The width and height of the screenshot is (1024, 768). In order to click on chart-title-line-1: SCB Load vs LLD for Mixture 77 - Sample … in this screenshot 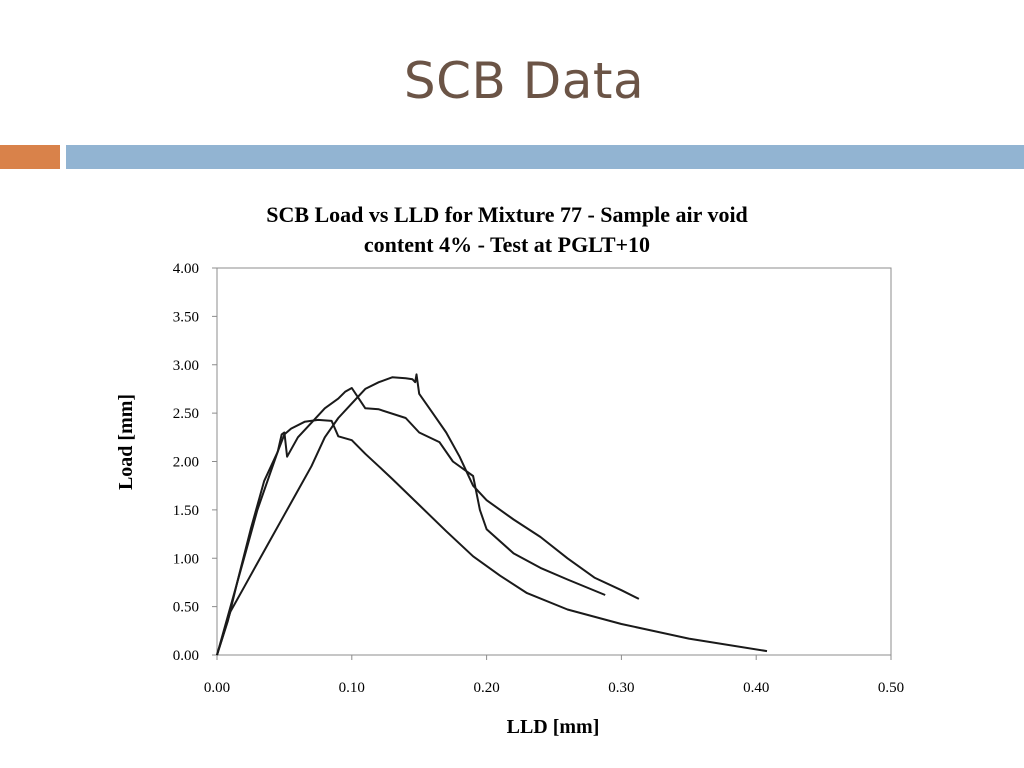, I will do `click(507, 214)`.